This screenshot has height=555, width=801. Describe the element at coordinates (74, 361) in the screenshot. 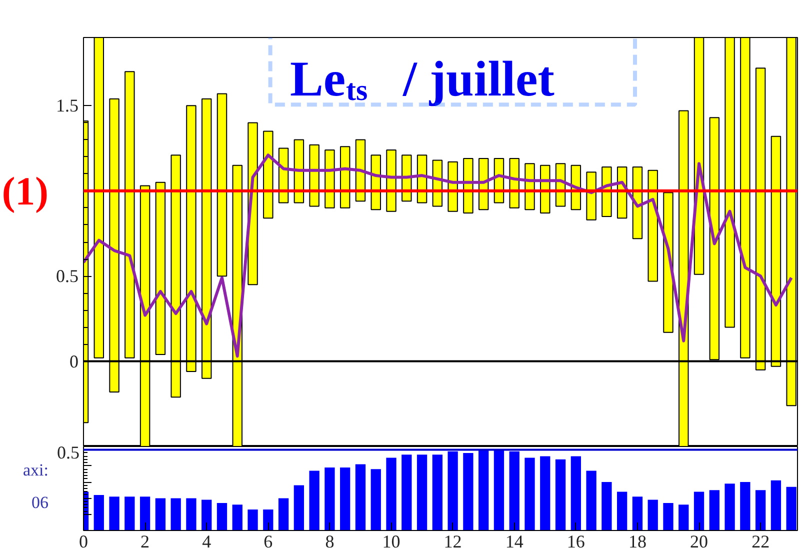

I see `y-tick-label: 0` at that location.